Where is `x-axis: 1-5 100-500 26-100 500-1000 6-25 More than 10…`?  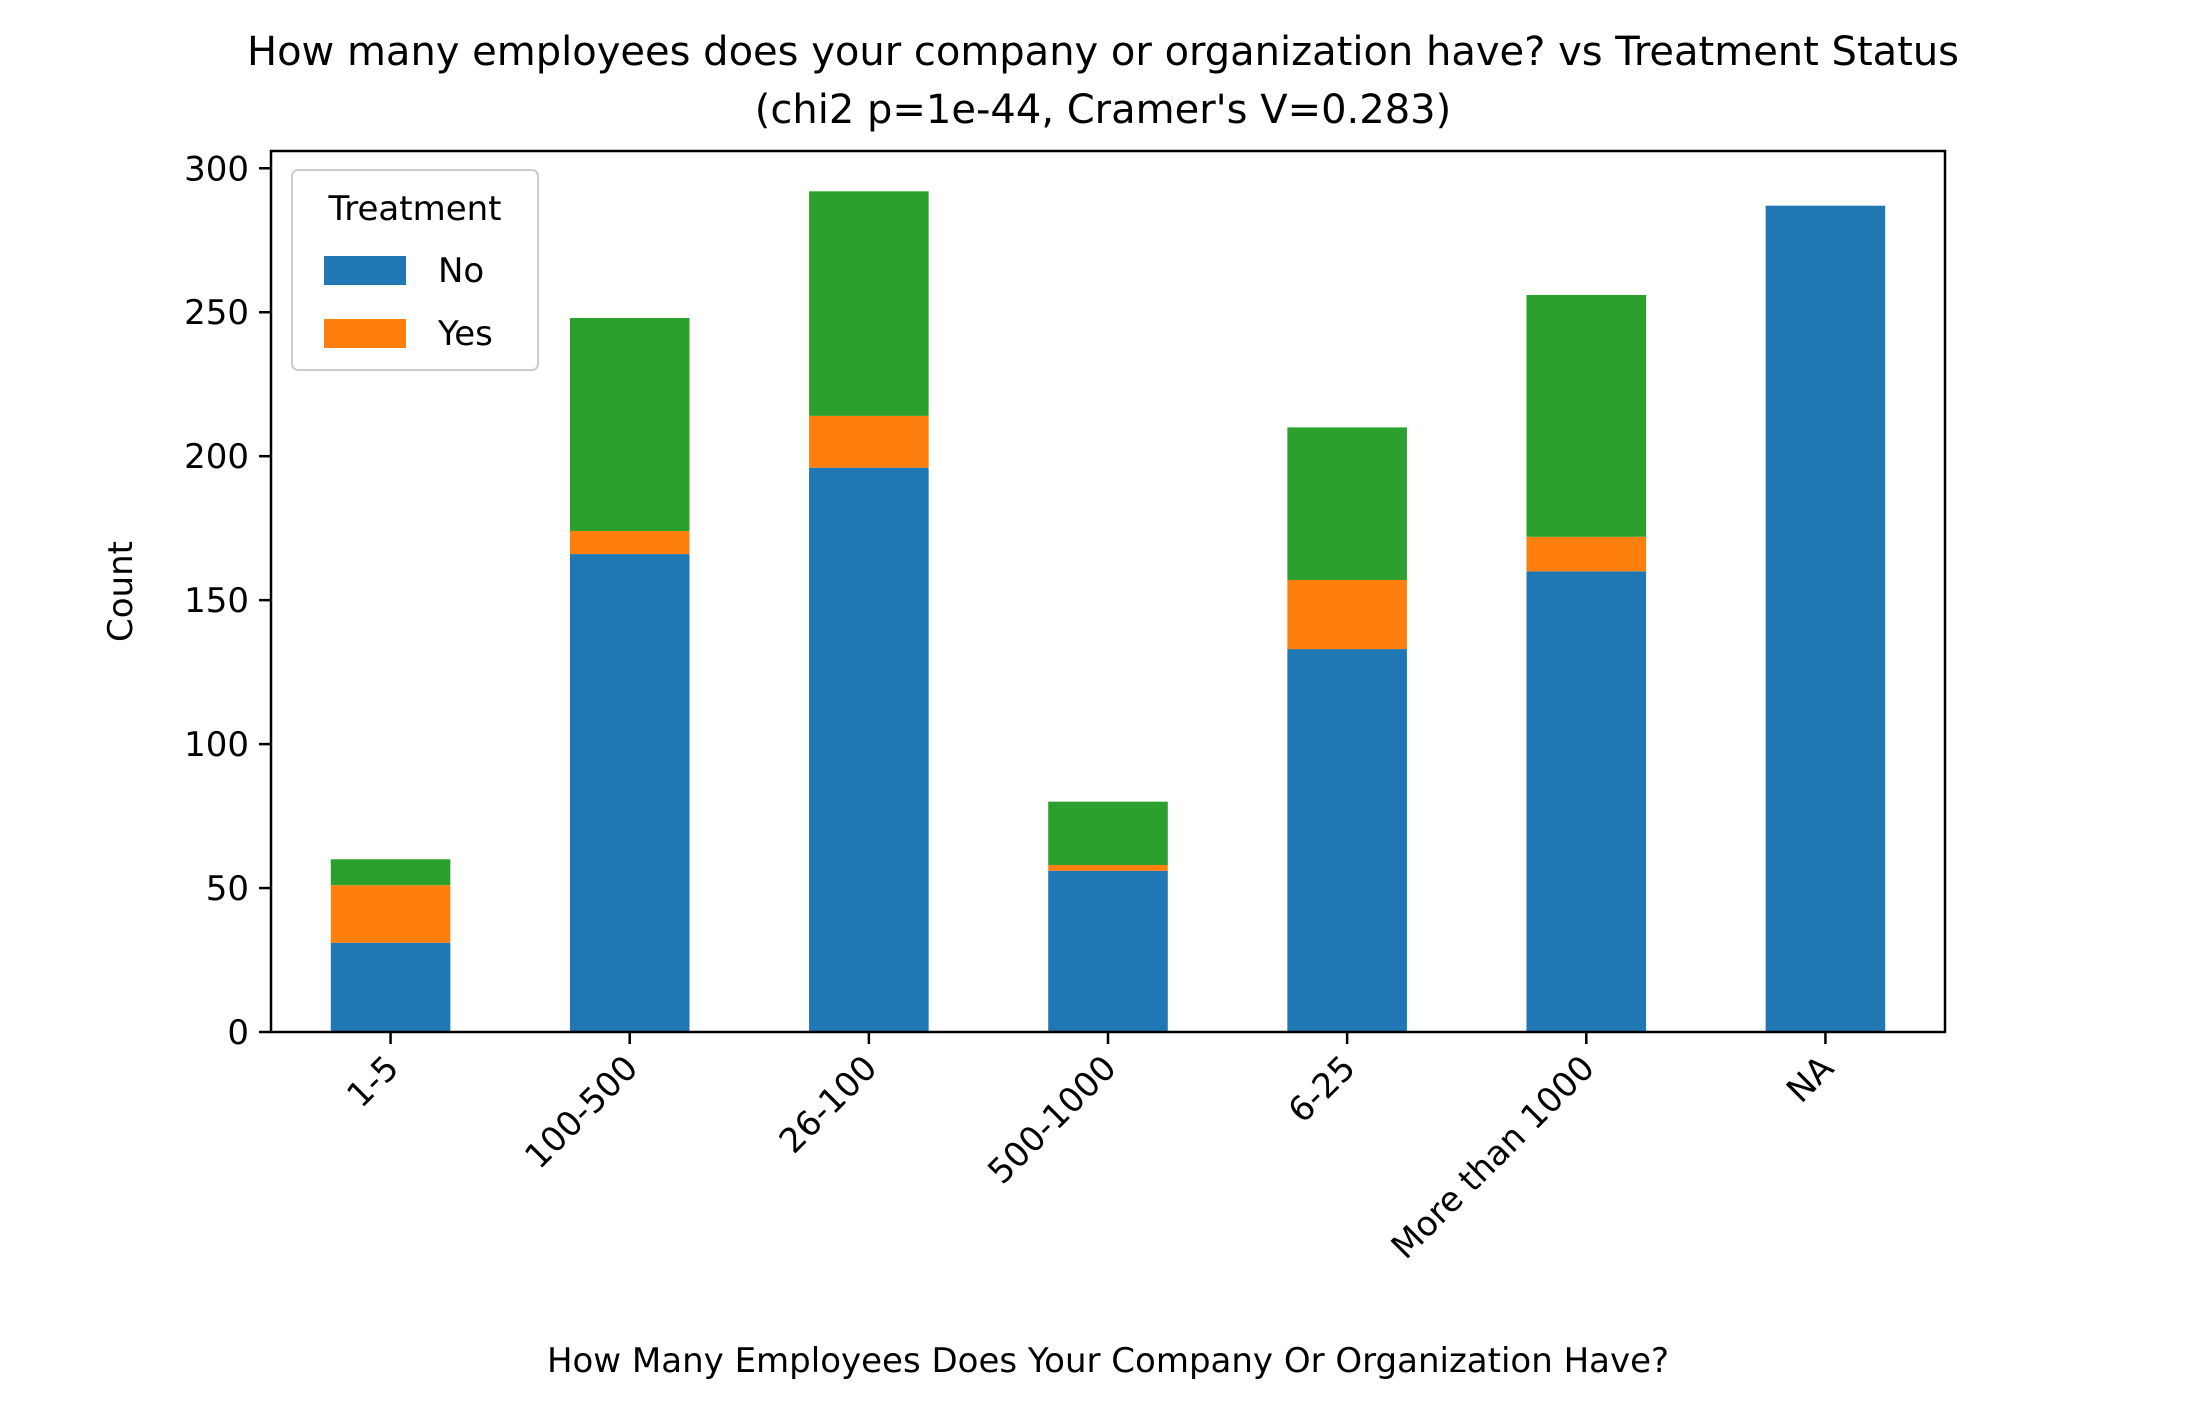 x-axis: 1-5 100-500 26-100 500-1000 6-25 More than 10… is located at coordinates (1090, 1149).